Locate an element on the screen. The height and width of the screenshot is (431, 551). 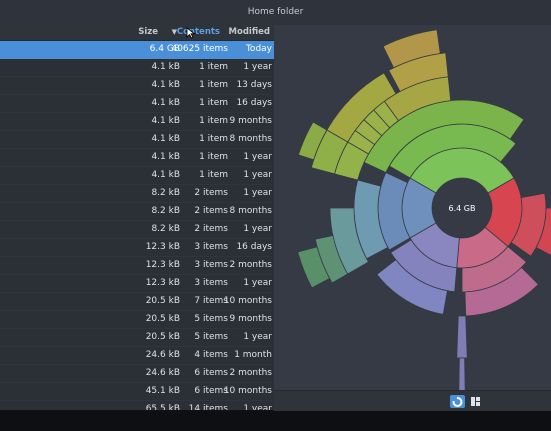
ring-center is located at coordinates (462, 208).